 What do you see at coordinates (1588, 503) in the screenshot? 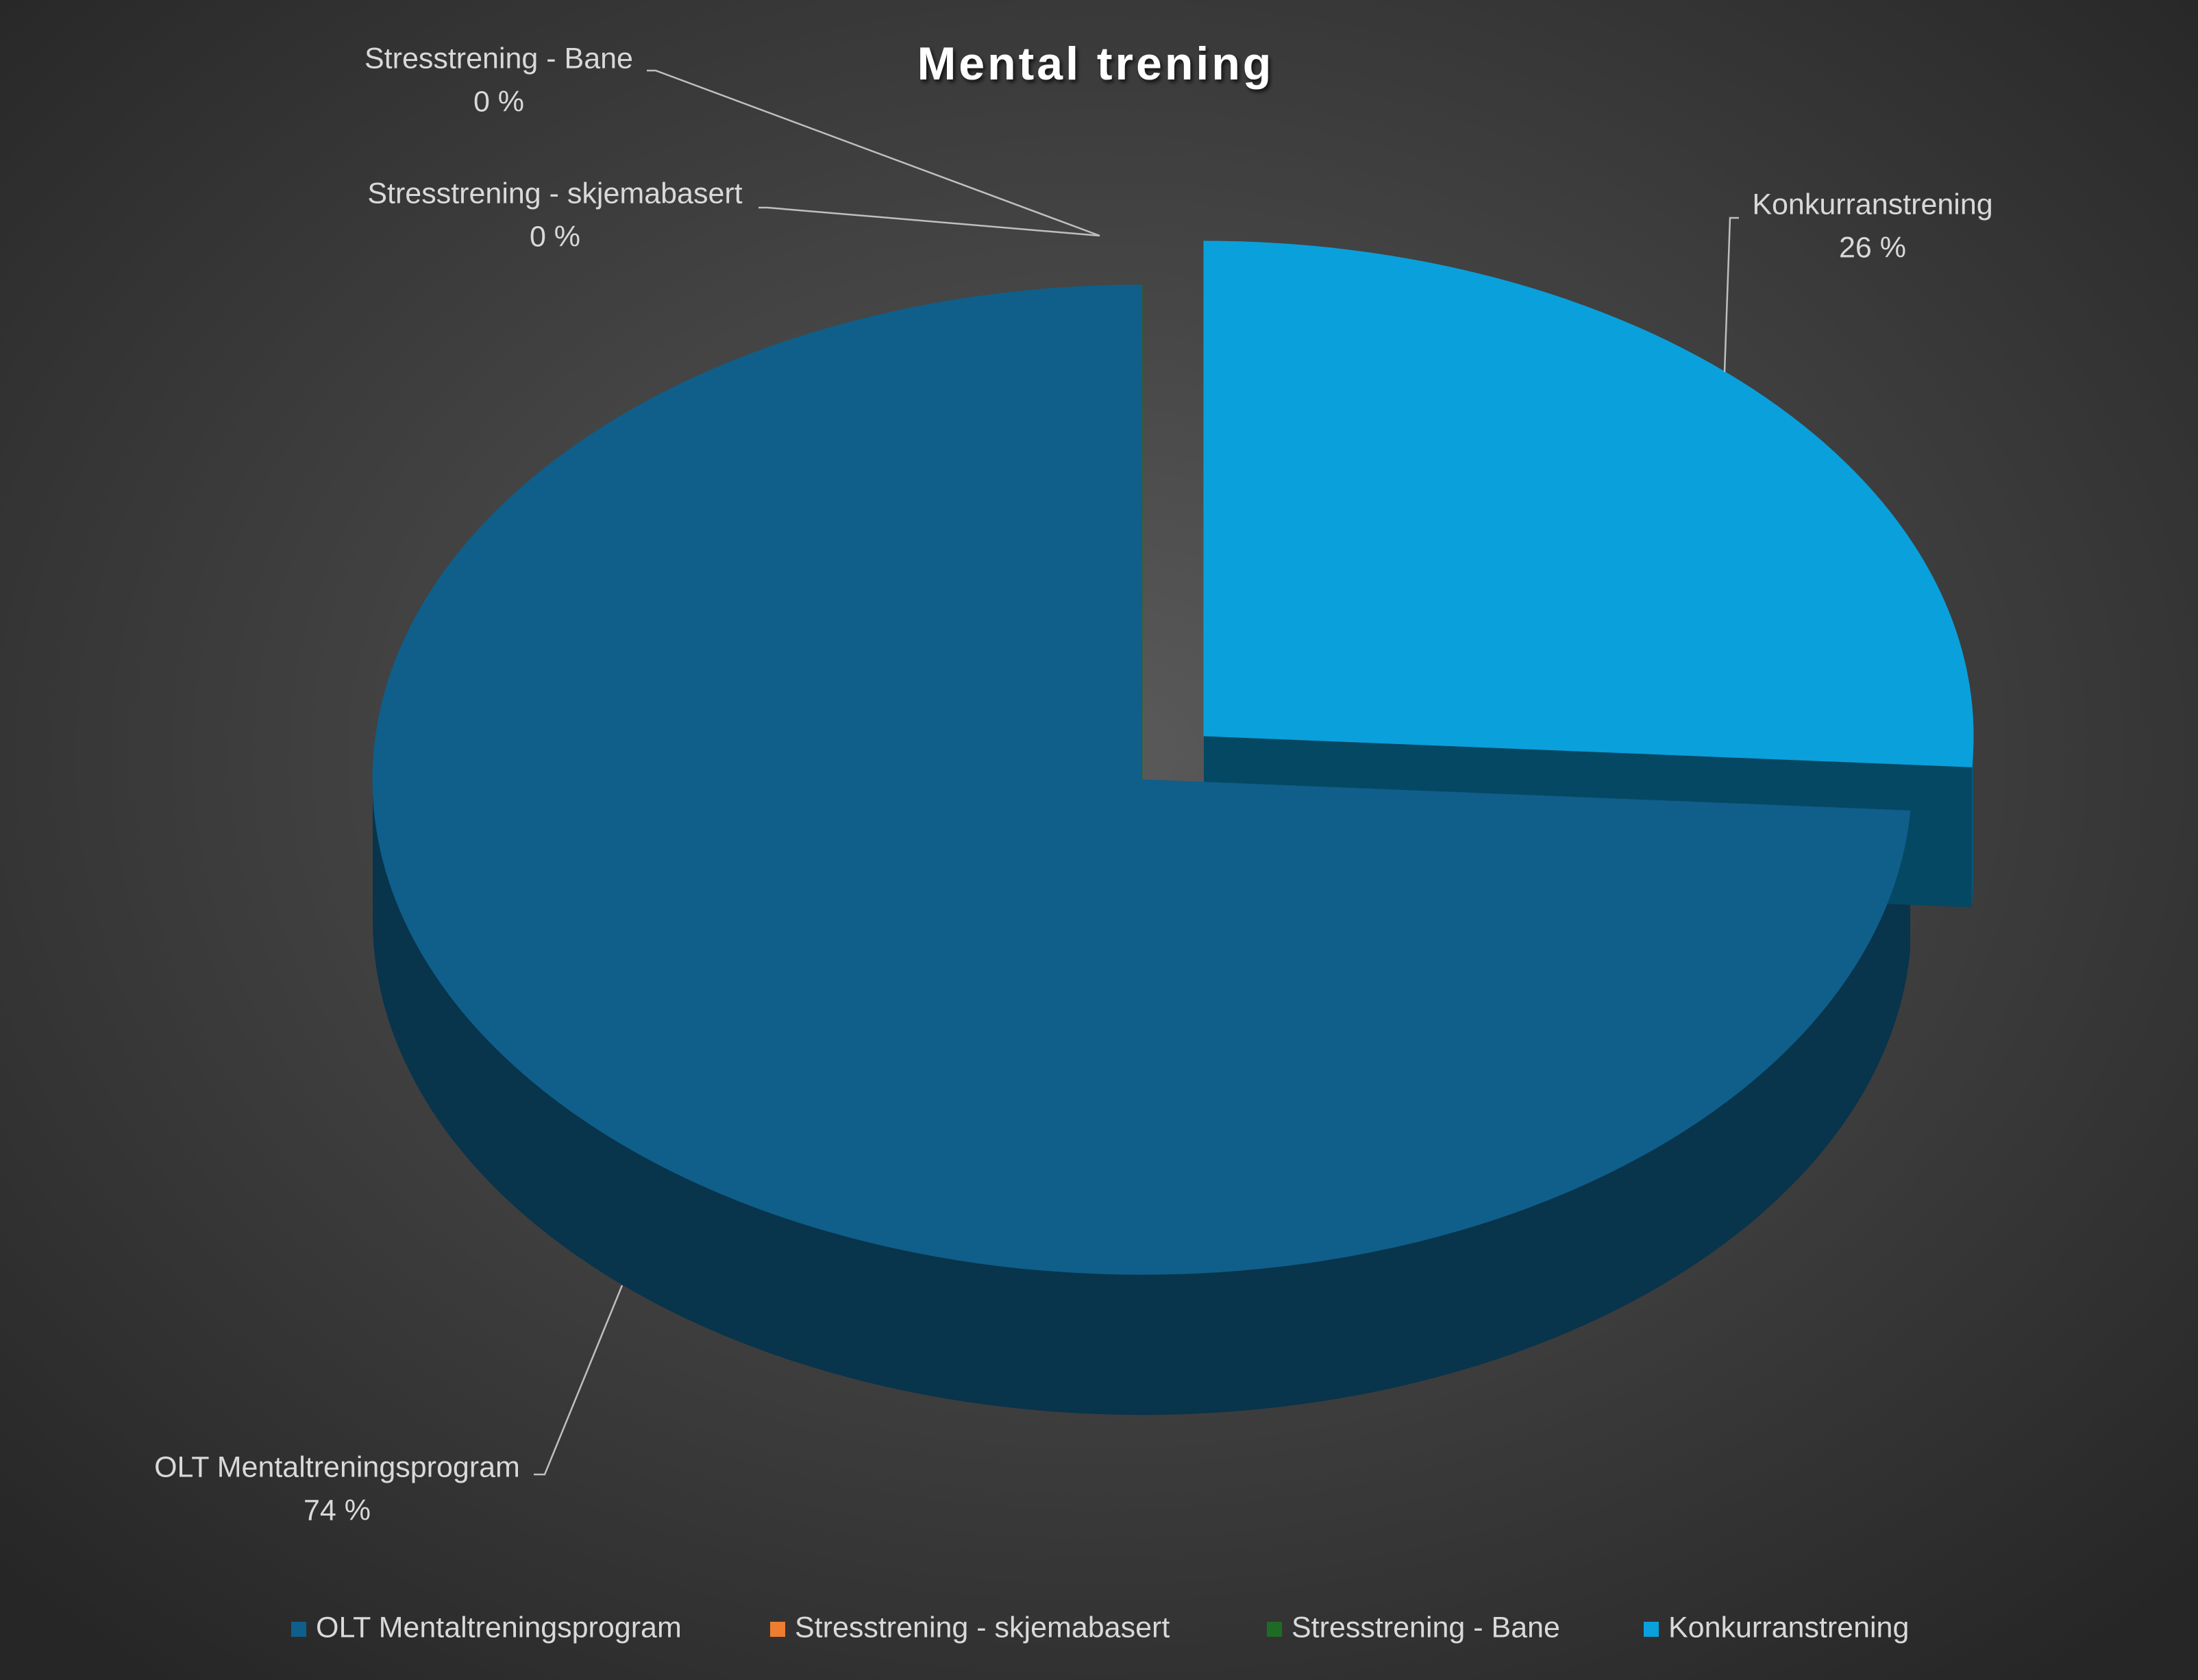
I see `pie-slice` at bounding box center [1588, 503].